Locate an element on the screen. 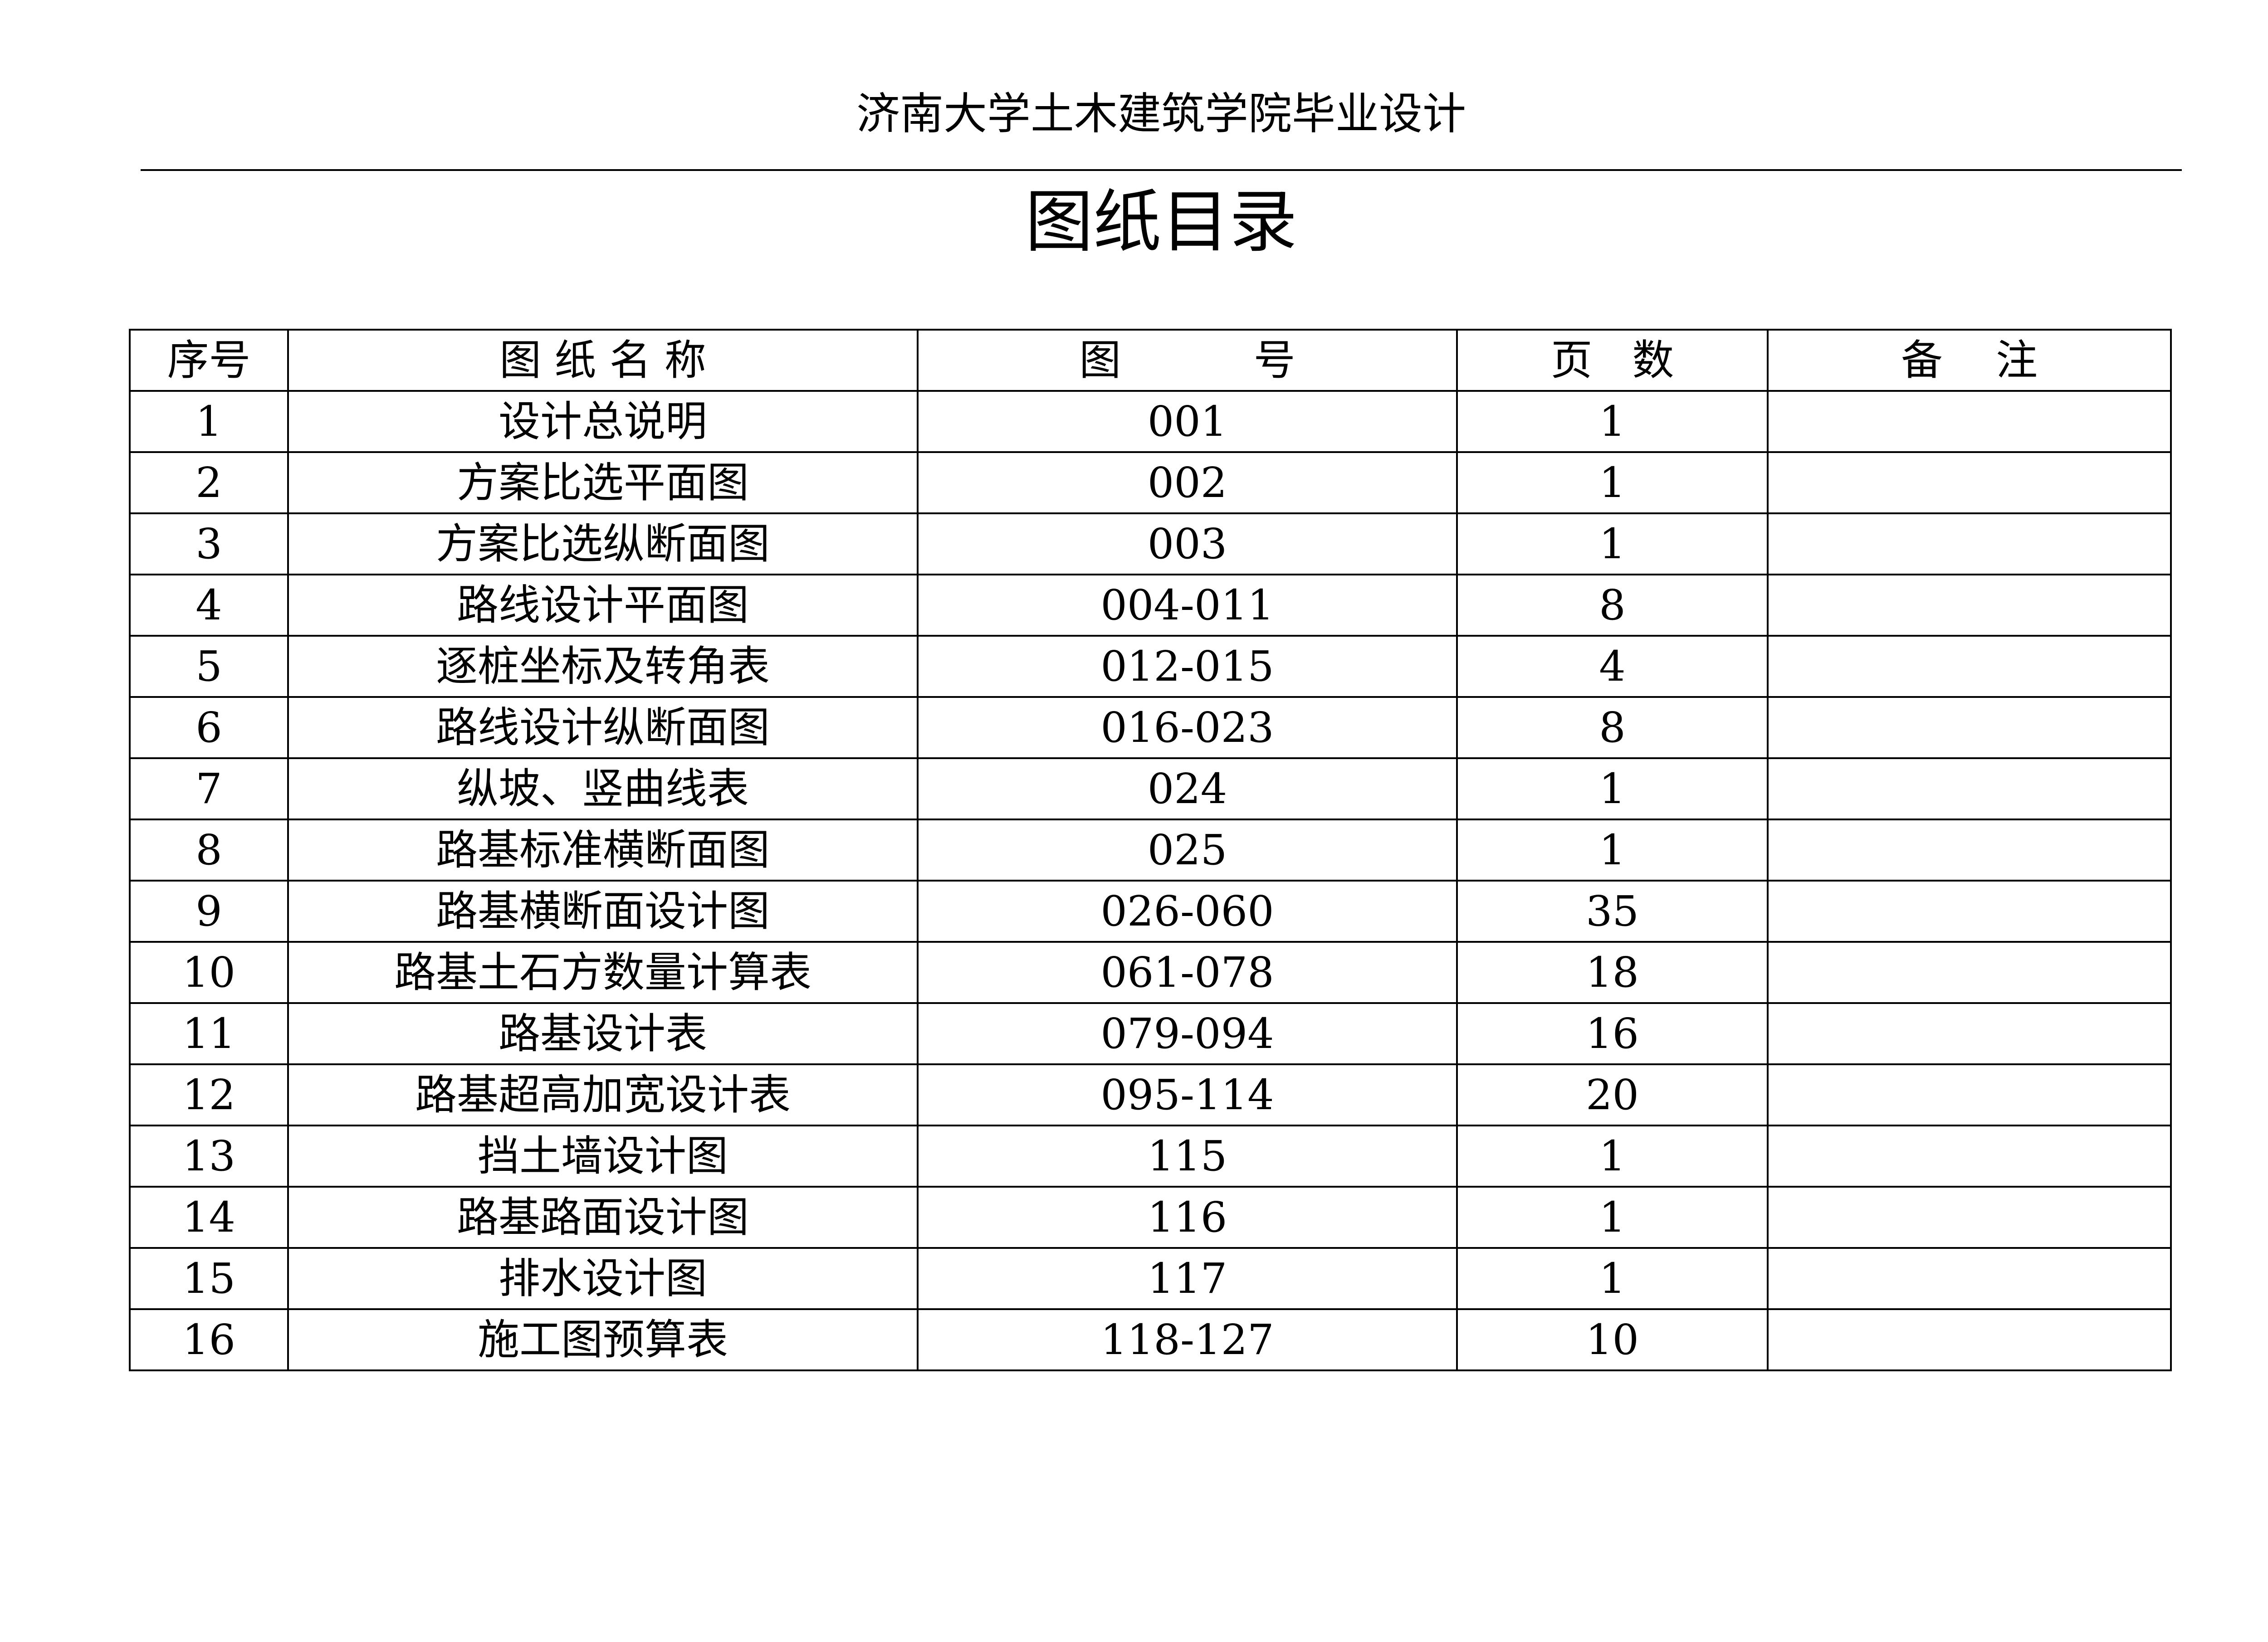 Image resolution: width=2268 pixels, height=1642 pixels. row-number: 16 is located at coordinates (209, 1339).